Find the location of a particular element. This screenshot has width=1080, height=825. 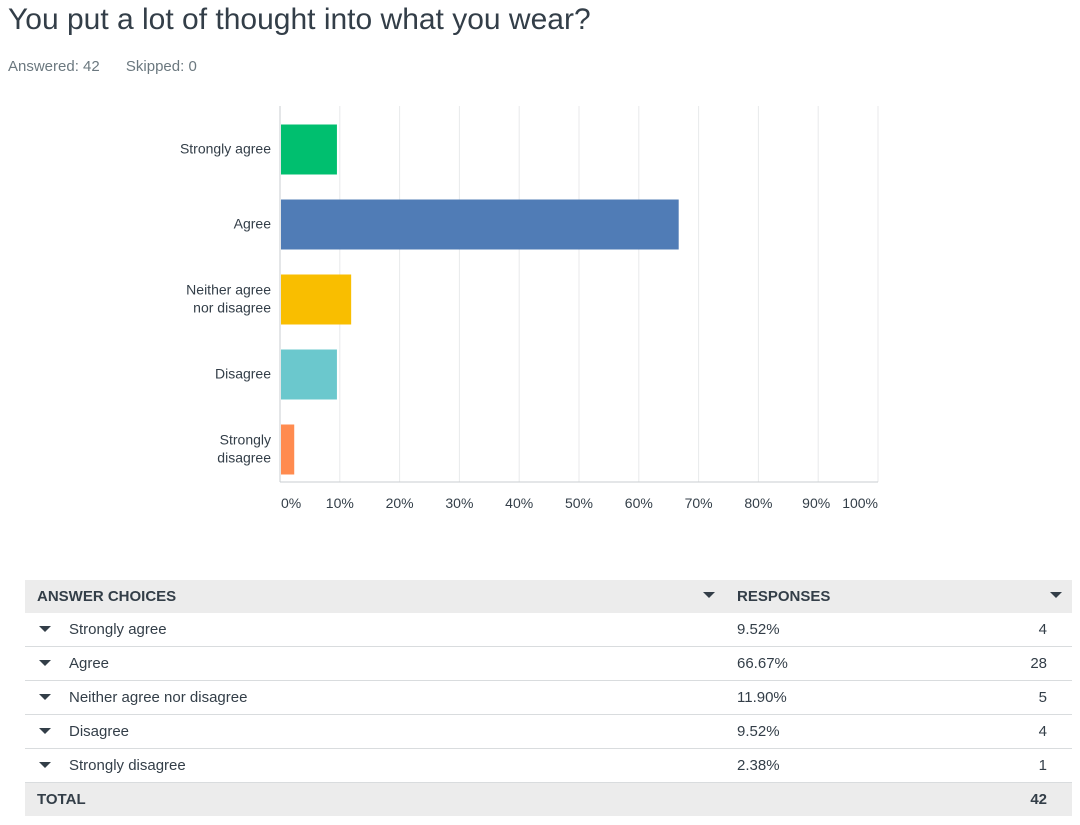

tick-label: 0% is located at coordinates (291, 503).